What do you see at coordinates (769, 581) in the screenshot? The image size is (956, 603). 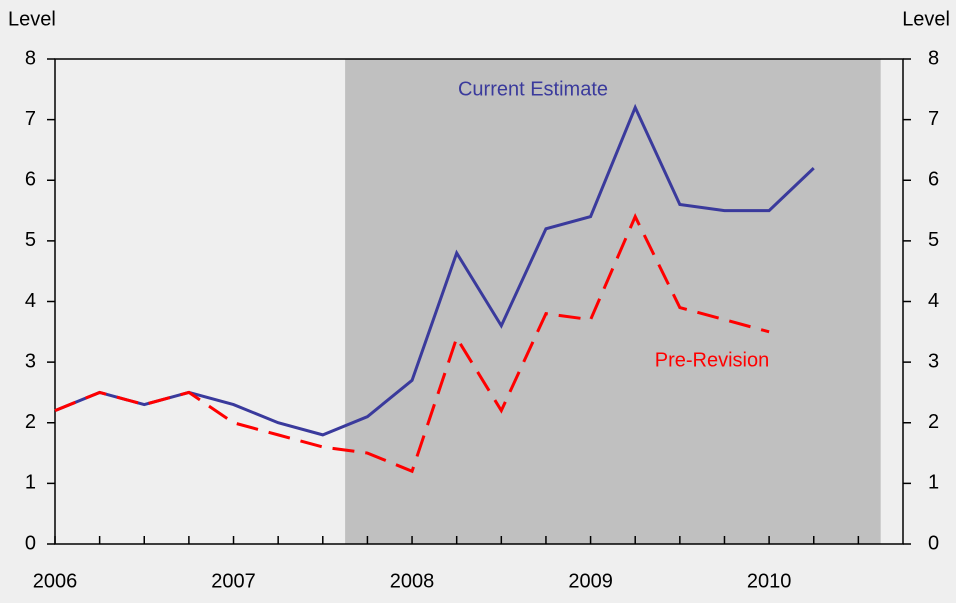 I see `x-tick-label: 2010` at bounding box center [769, 581].